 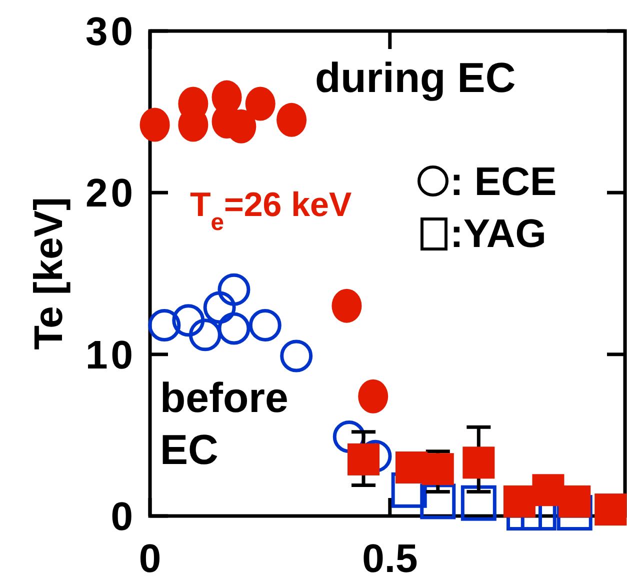 What do you see at coordinates (271, 211) in the screenshot?
I see `annotation: T$_{e}$=26 keV` at bounding box center [271, 211].